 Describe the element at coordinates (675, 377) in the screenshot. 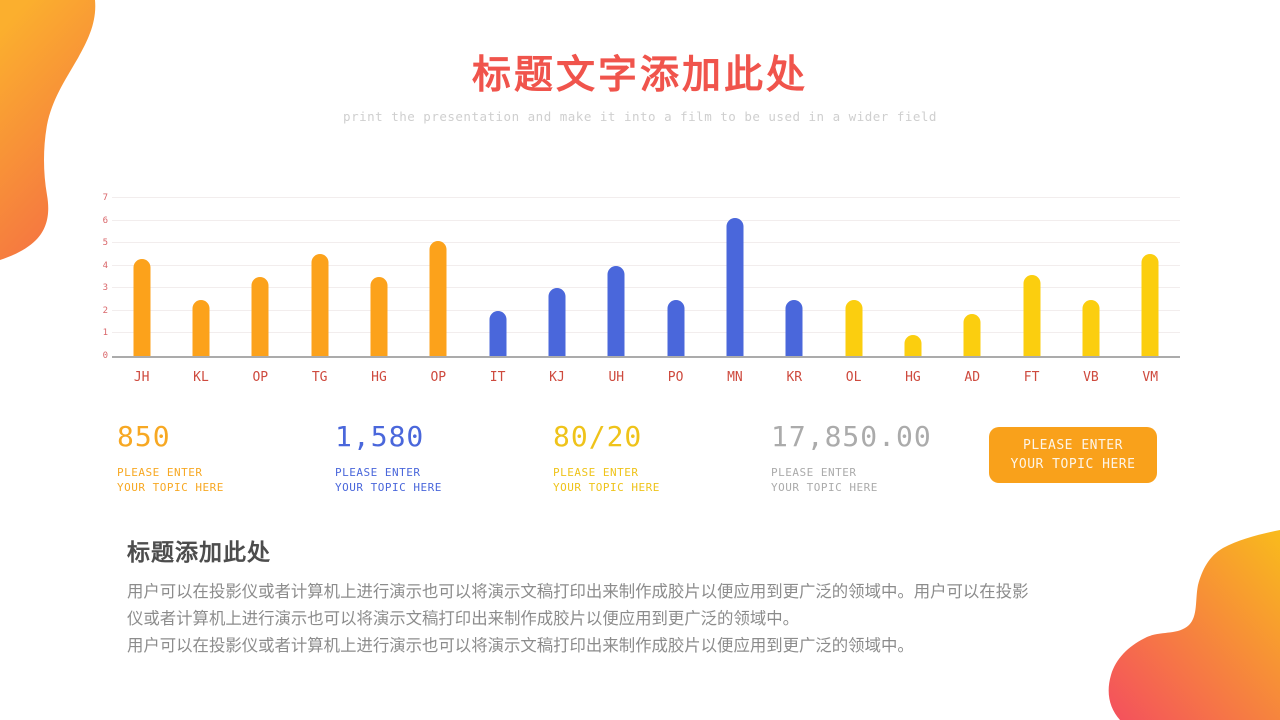

I see `x-axis-label: PO` at that location.